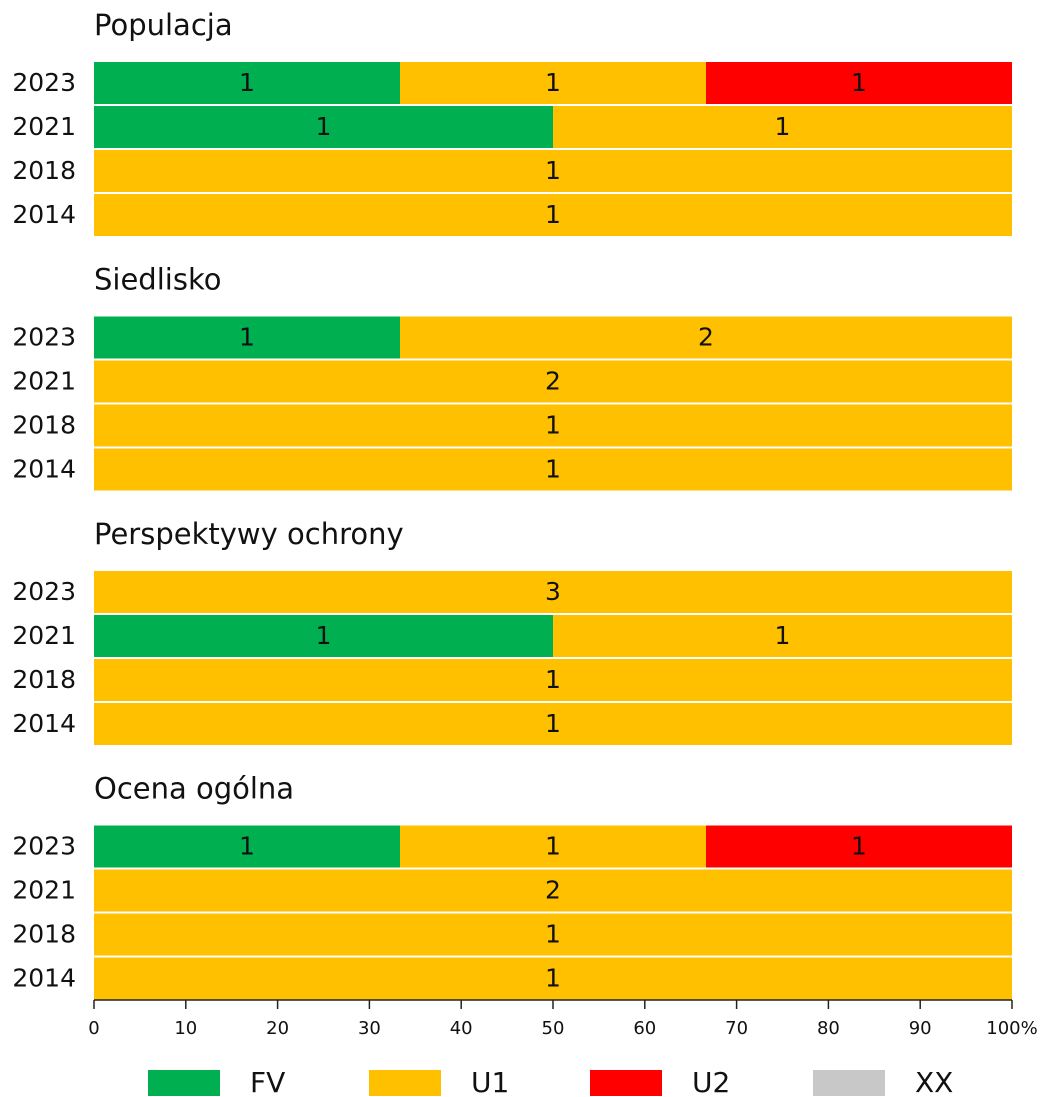 The width and height of the screenshot is (1045, 1097). What do you see at coordinates (163, 25) in the screenshot?
I see `panel-title: Populacja` at bounding box center [163, 25].